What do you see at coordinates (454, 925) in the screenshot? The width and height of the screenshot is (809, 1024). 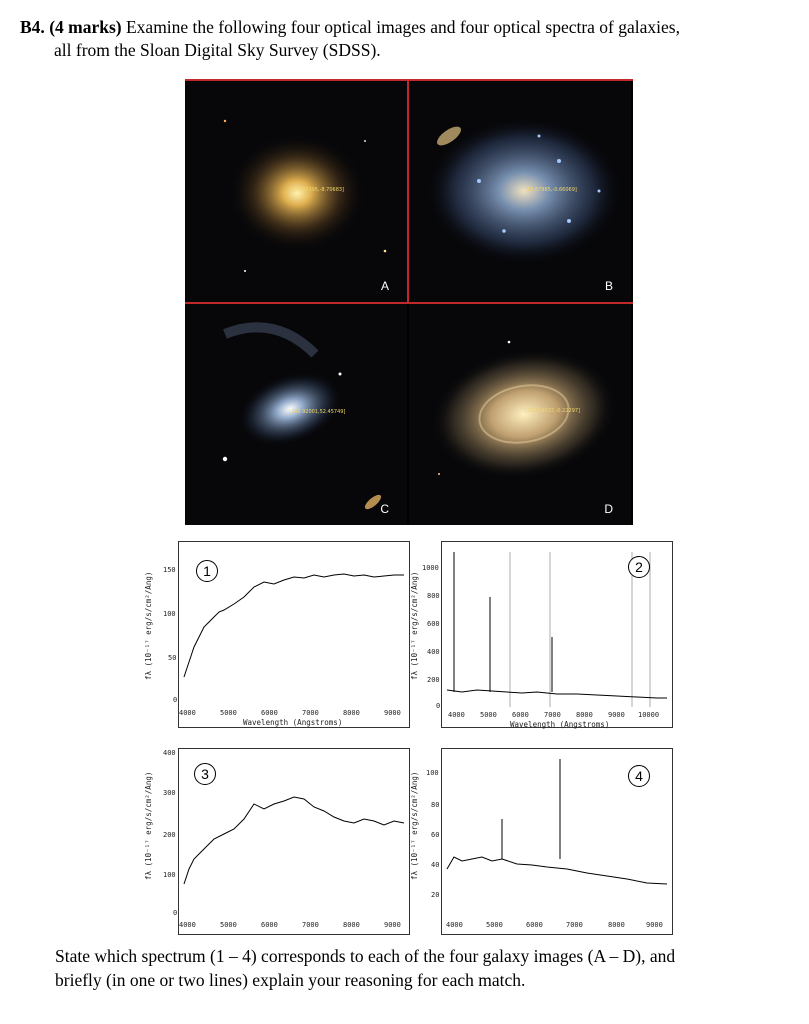 I see `xtick-4-a: 4000` at bounding box center [454, 925].